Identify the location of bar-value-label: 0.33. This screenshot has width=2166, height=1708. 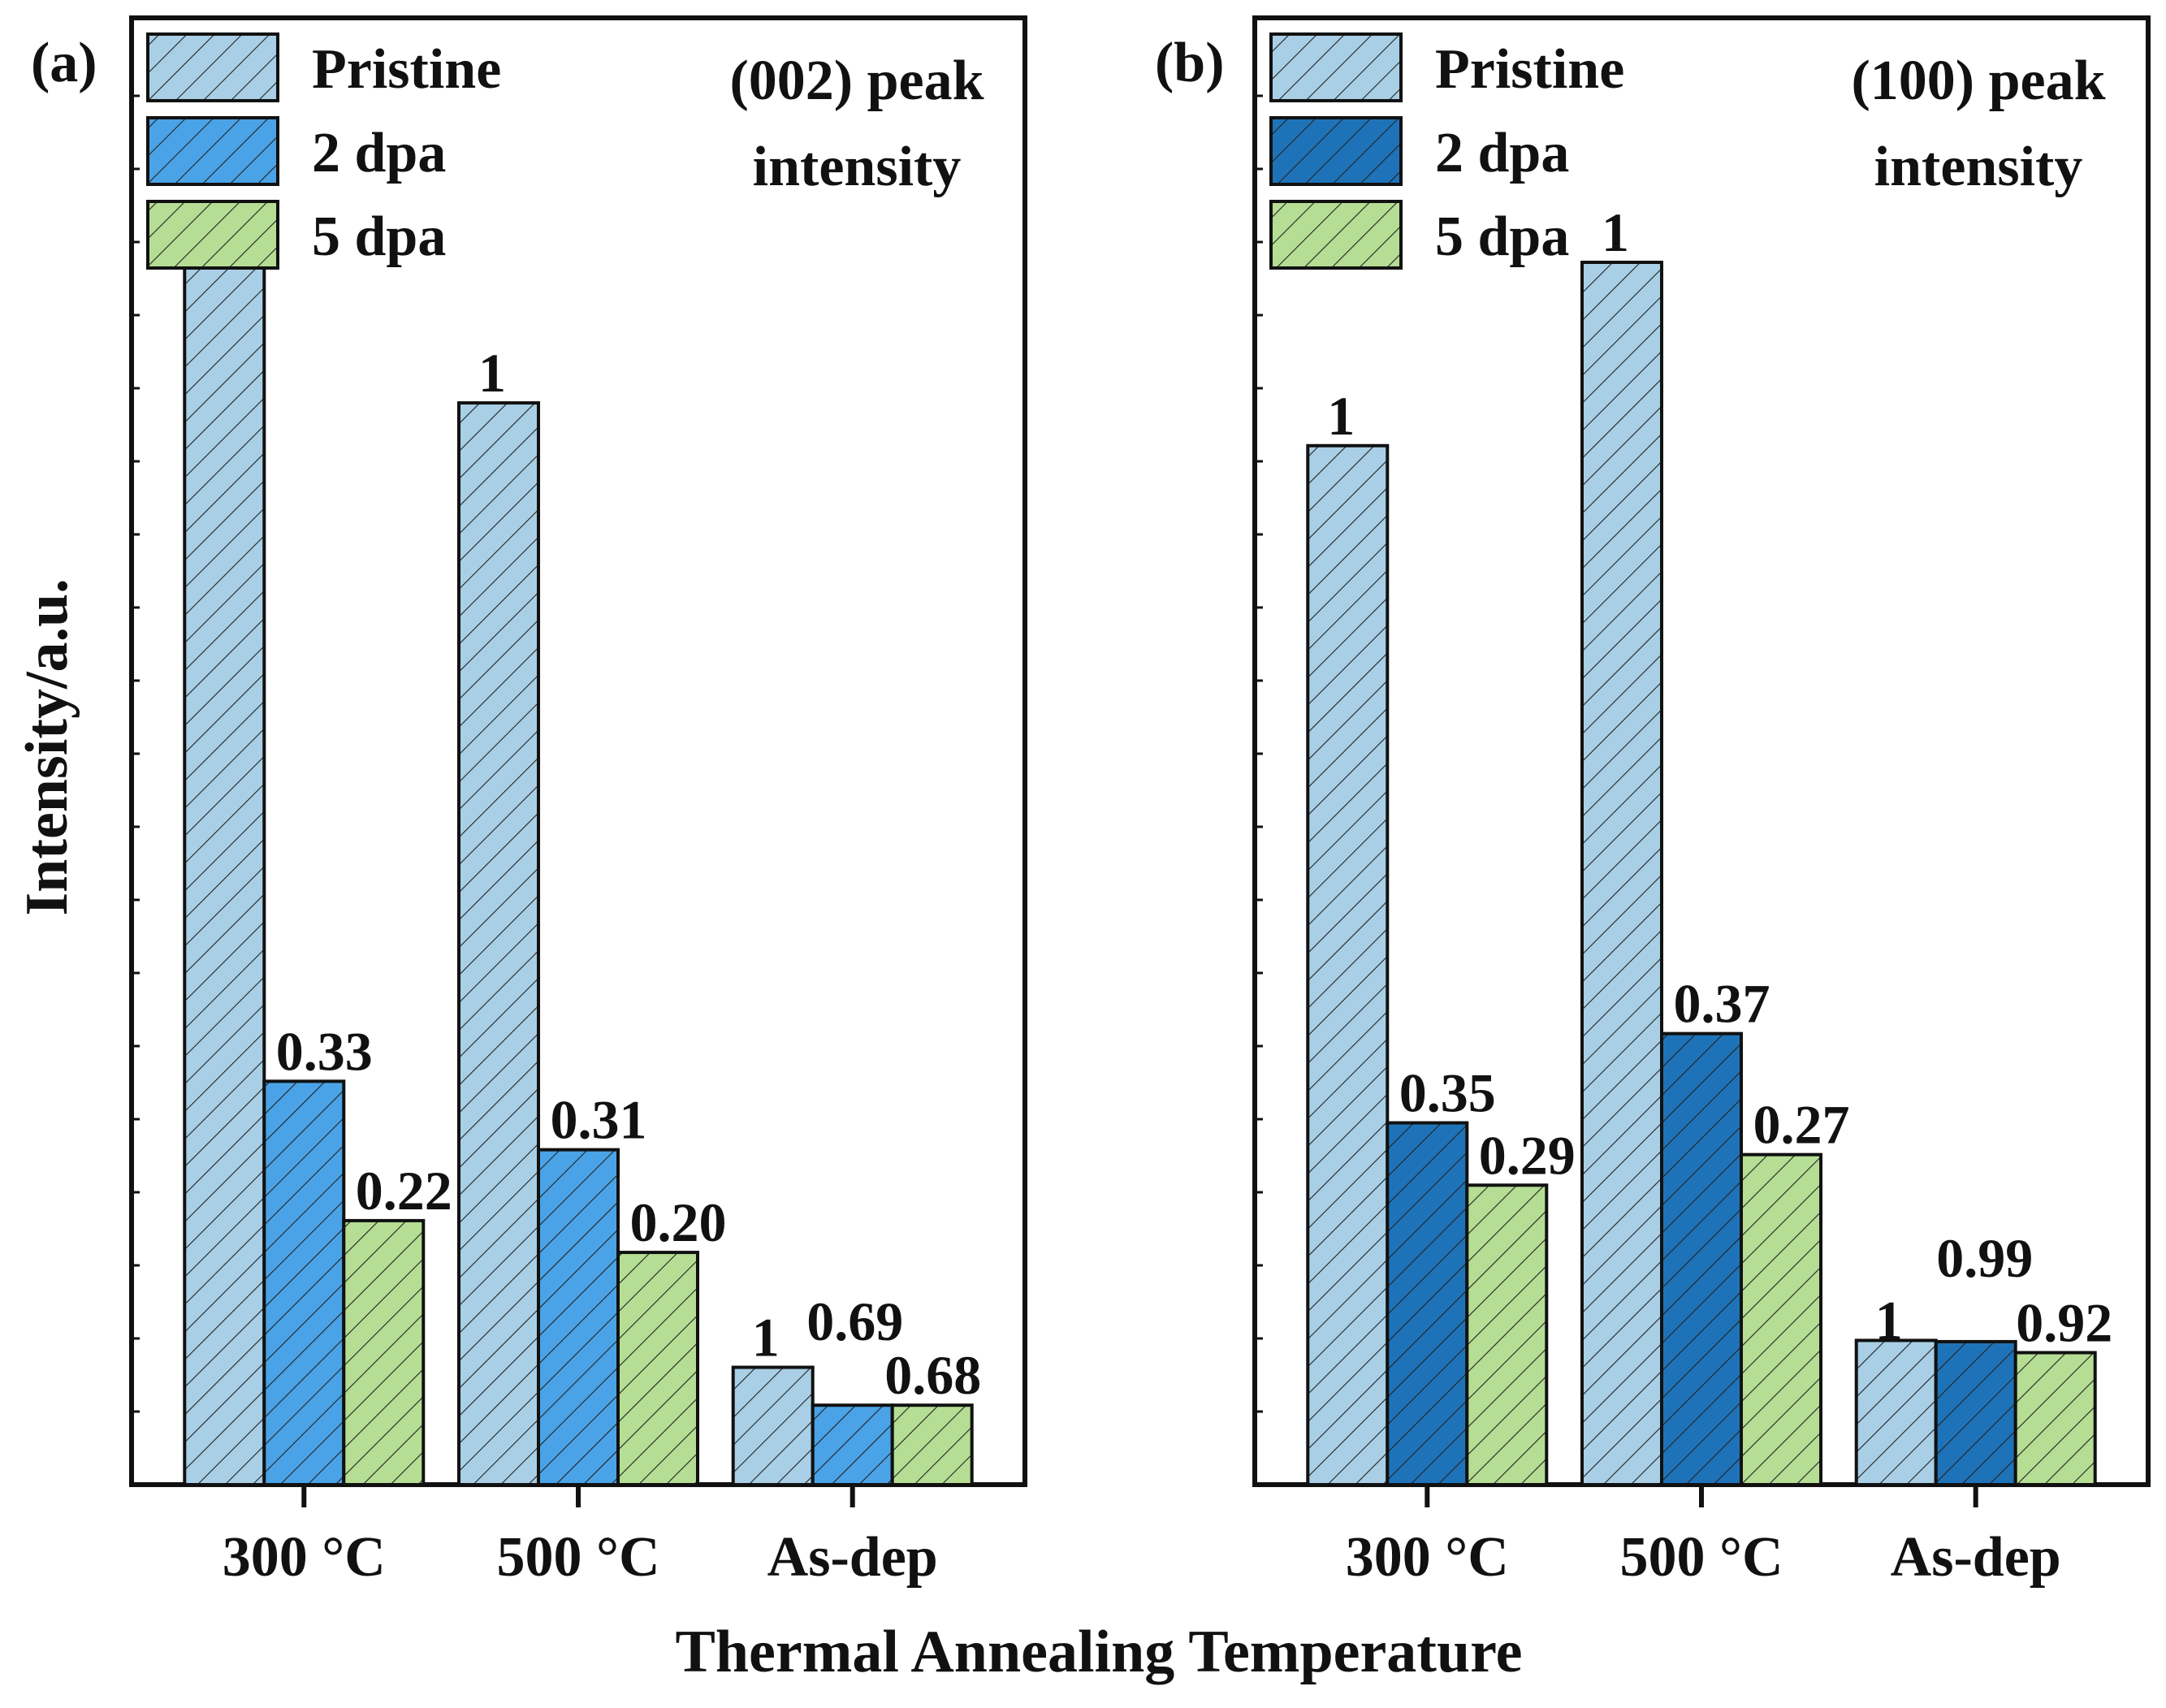
(324, 1051).